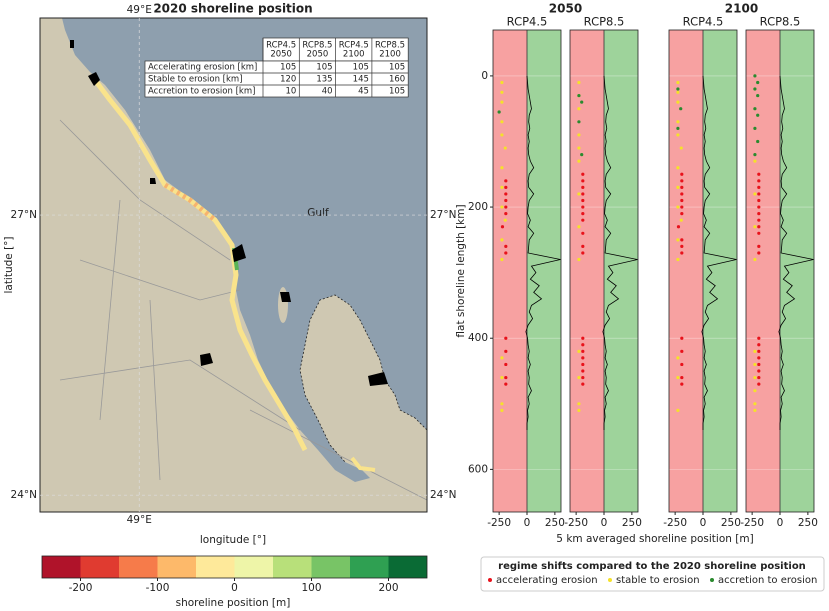 The width and height of the screenshot is (829, 611). I want to click on y-tick-label: 27°N, so click(24, 215).